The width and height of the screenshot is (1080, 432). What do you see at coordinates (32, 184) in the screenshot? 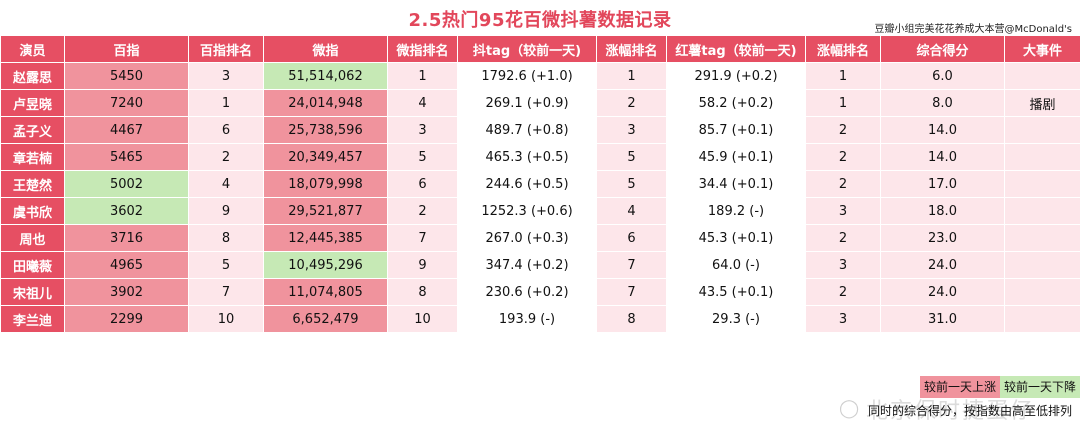
I see `actor-name: 王楚然` at bounding box center [32, 184].